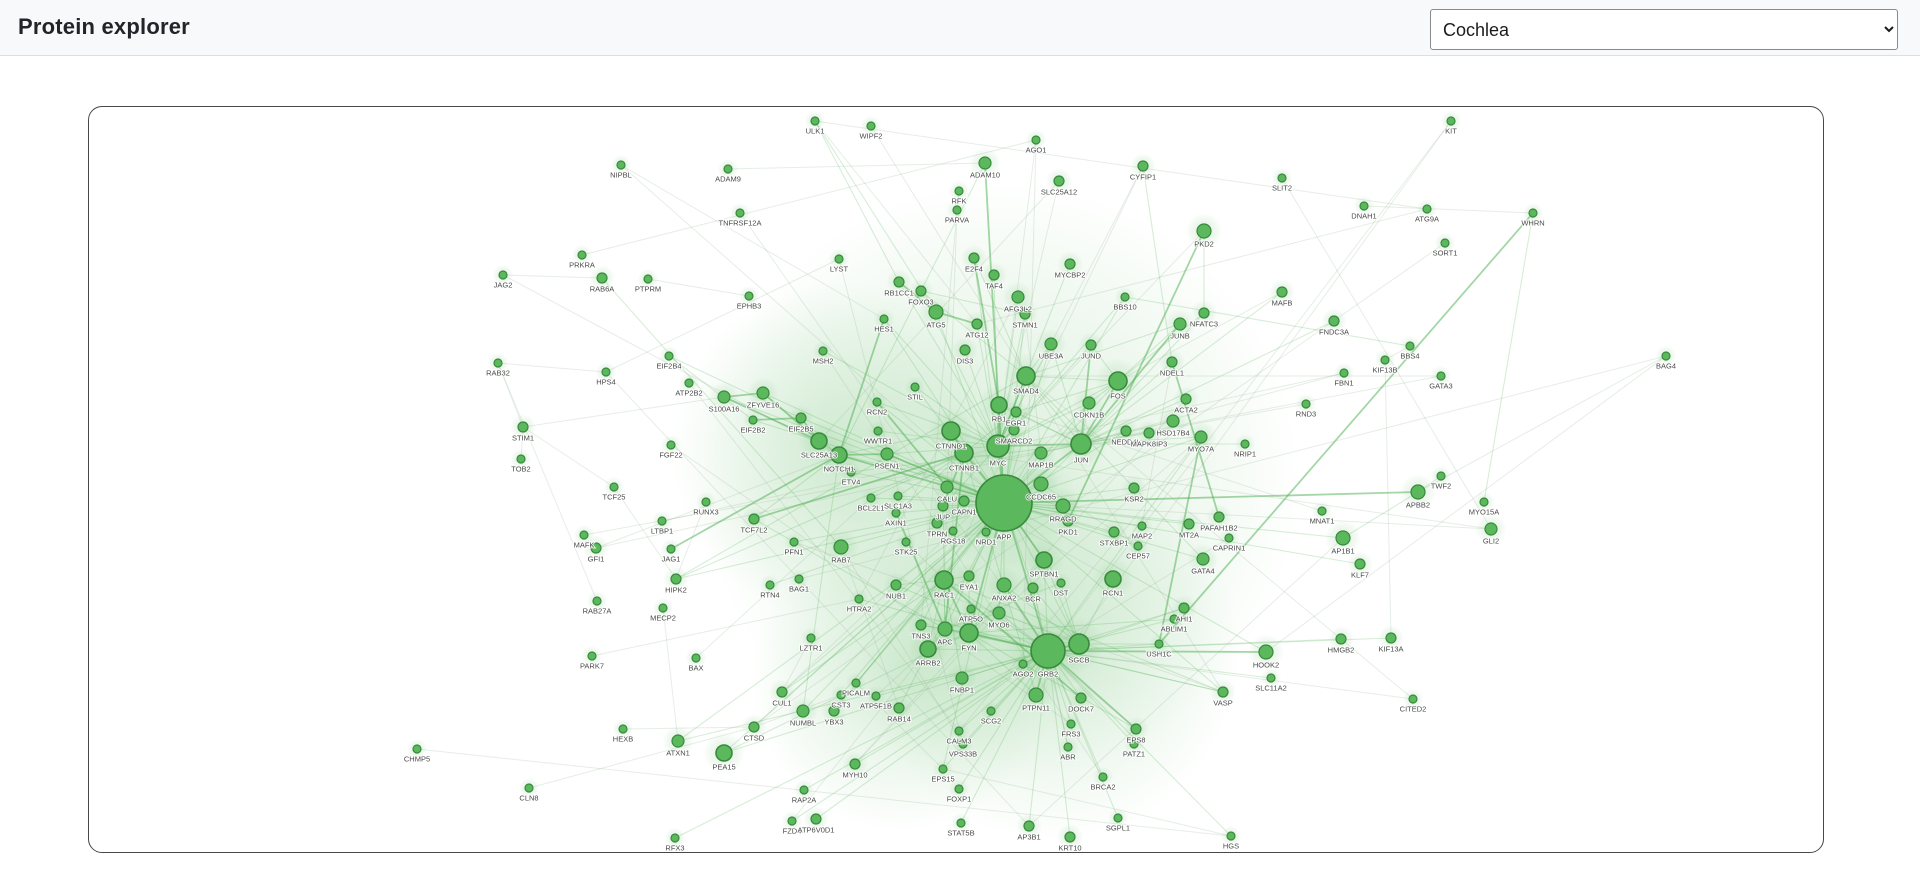 Image resolution: width=1920 pixels, height=892 pixels. What do you see at coordinates (782, 692) in the screenshot?
I see `protein-node-CUL1` at bounding box center [782, 692].